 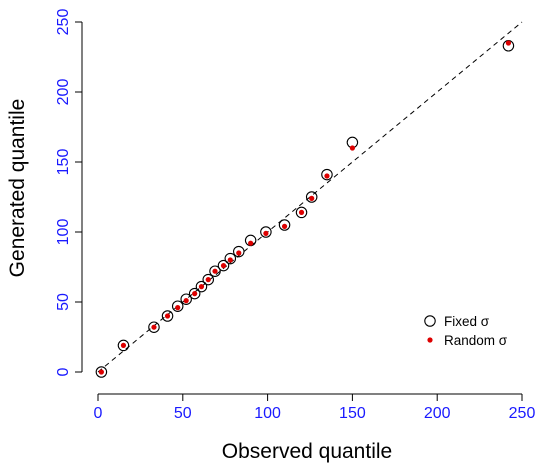 I want to click on legend: Fixed σ Random σ, so click(x=466, y=331).